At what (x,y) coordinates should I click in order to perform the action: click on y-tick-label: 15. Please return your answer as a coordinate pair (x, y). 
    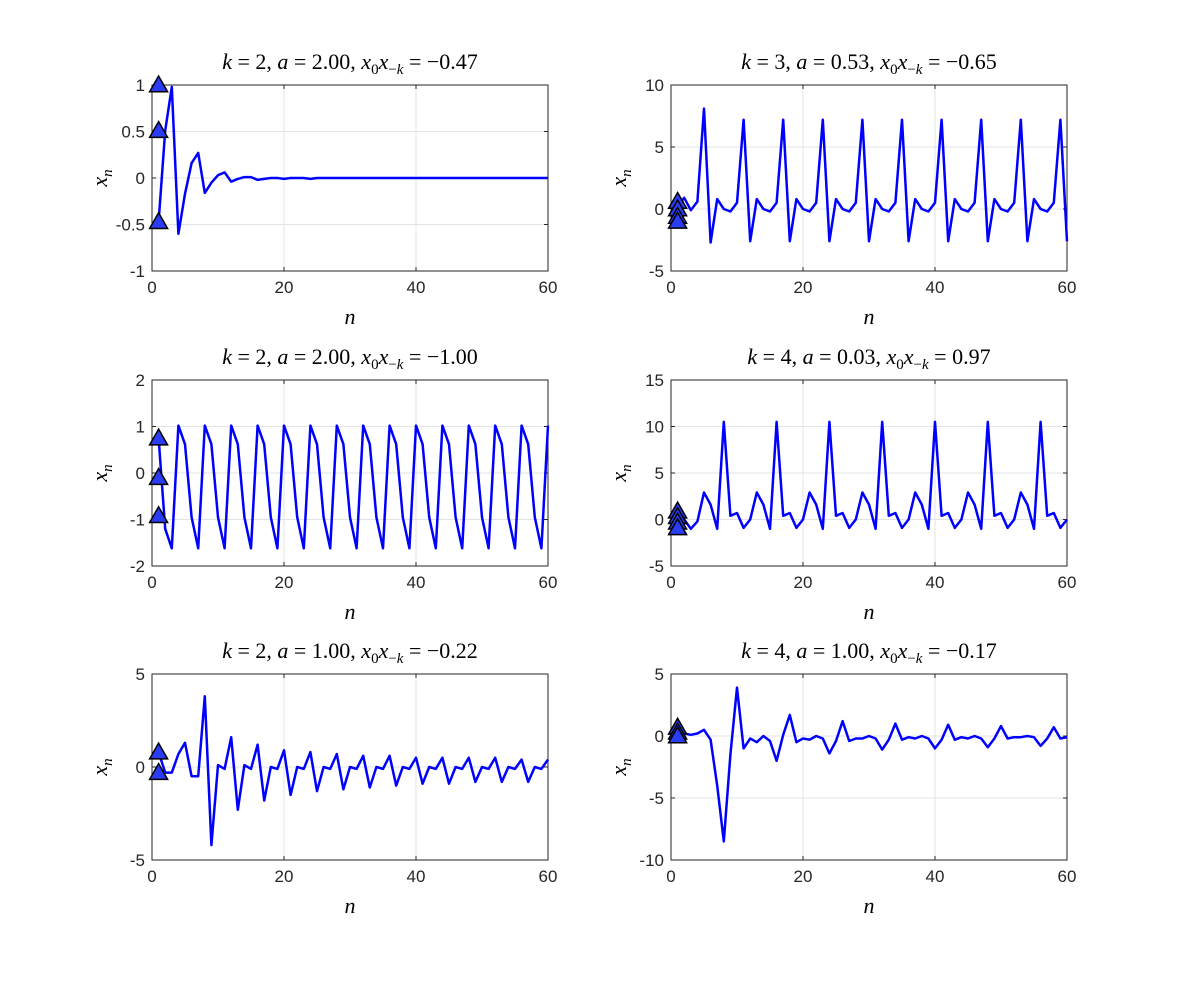
    Looking at the image, I should click on (654, 380).